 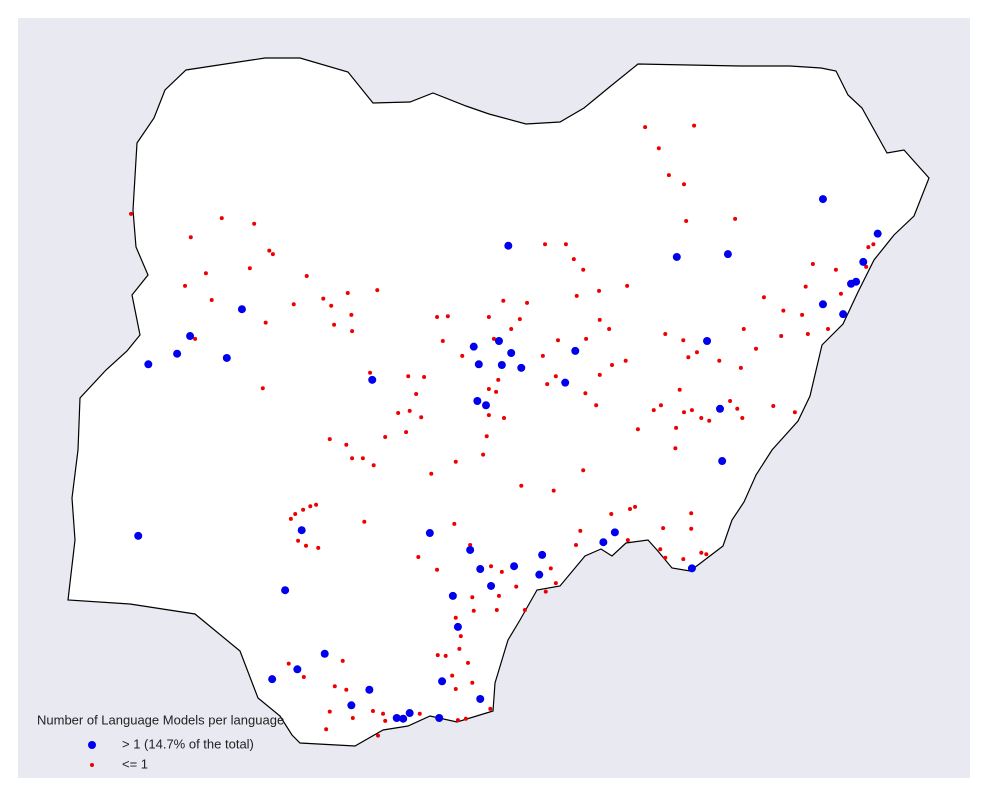 What do you see at coordinates (188, 743) in the screenshot?
I see `legend-label: > 1 (14.7% of the total)` at bounding box center [188, 743].